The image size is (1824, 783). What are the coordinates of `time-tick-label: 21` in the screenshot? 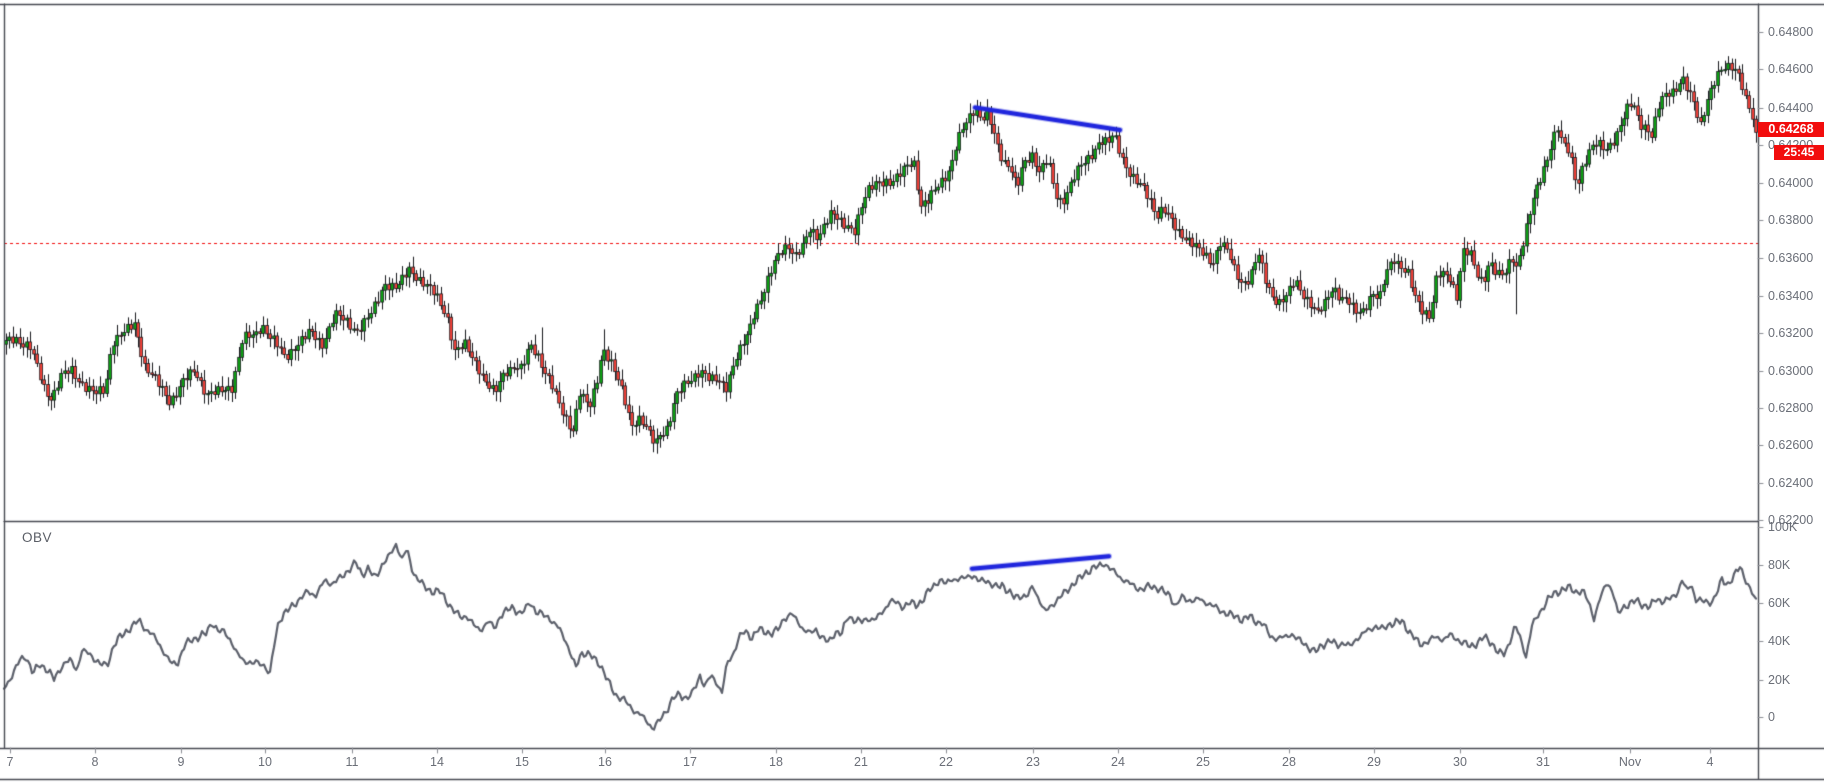 It's located at (861, 762).